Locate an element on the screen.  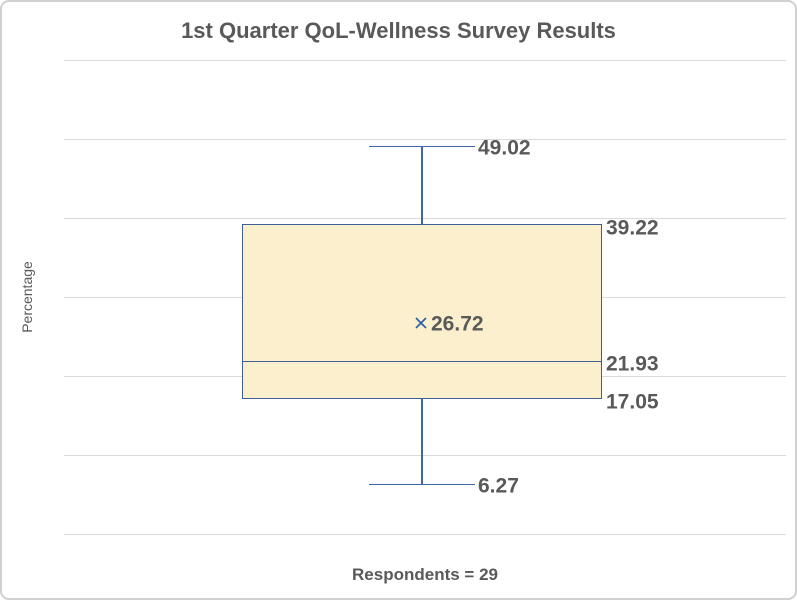
median-value-label: 21.93 is located at coordinates (632, 364).